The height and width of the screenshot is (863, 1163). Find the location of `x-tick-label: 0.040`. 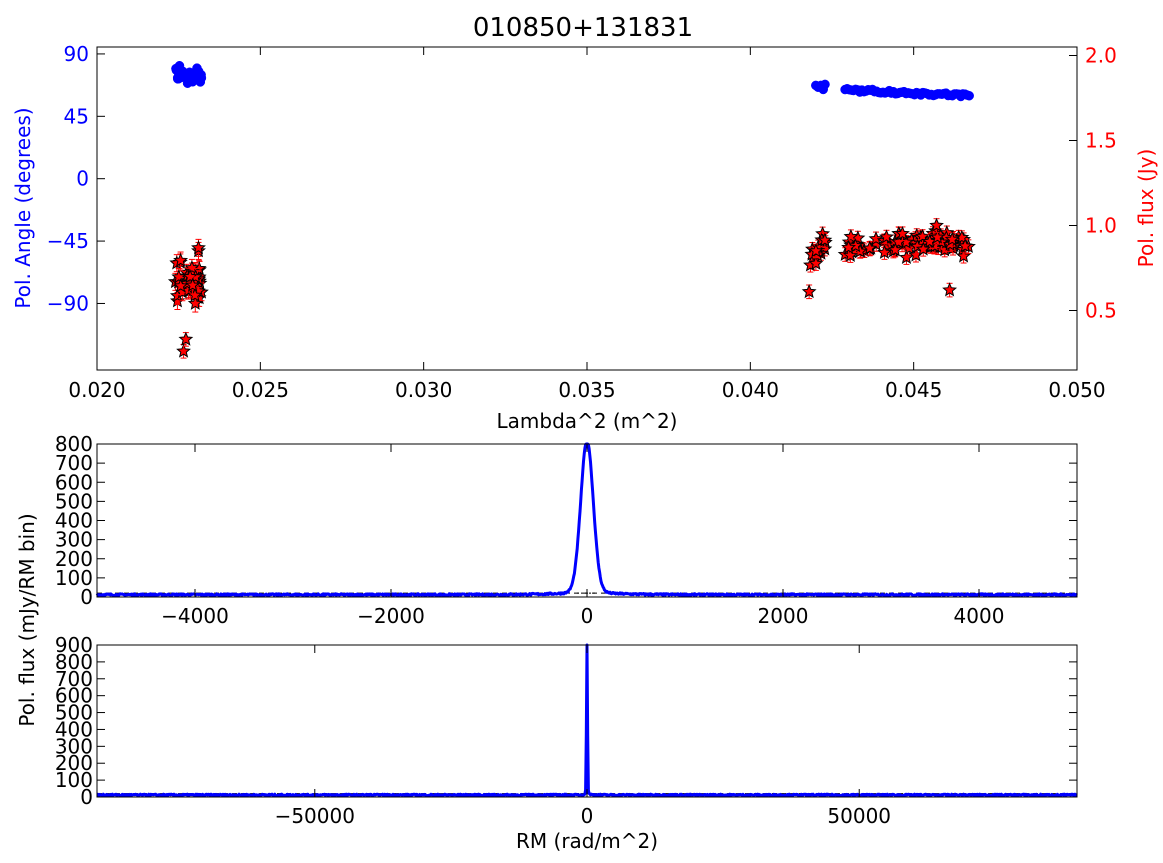

x-tick-label: 0.040 is located at coordinates (750, 390).